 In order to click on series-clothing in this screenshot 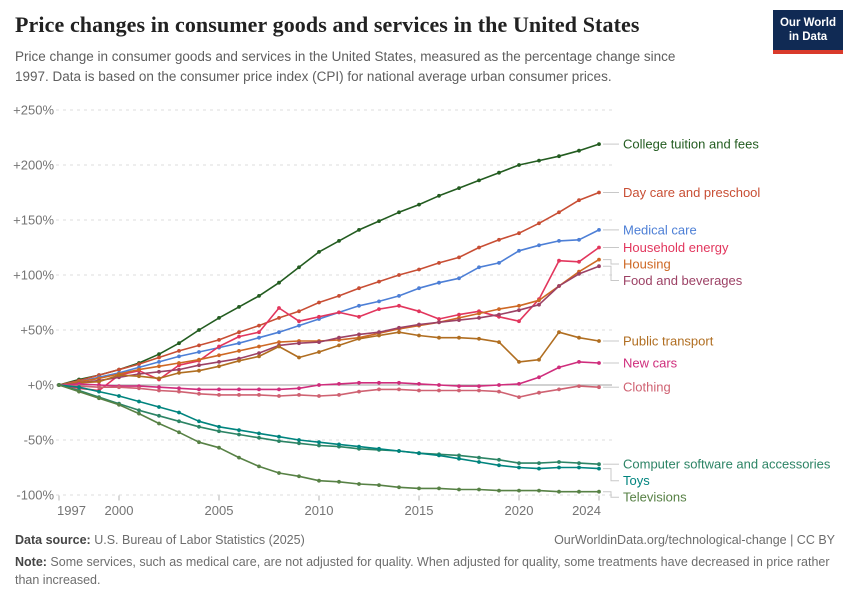, I will do `click(329, 391)`.